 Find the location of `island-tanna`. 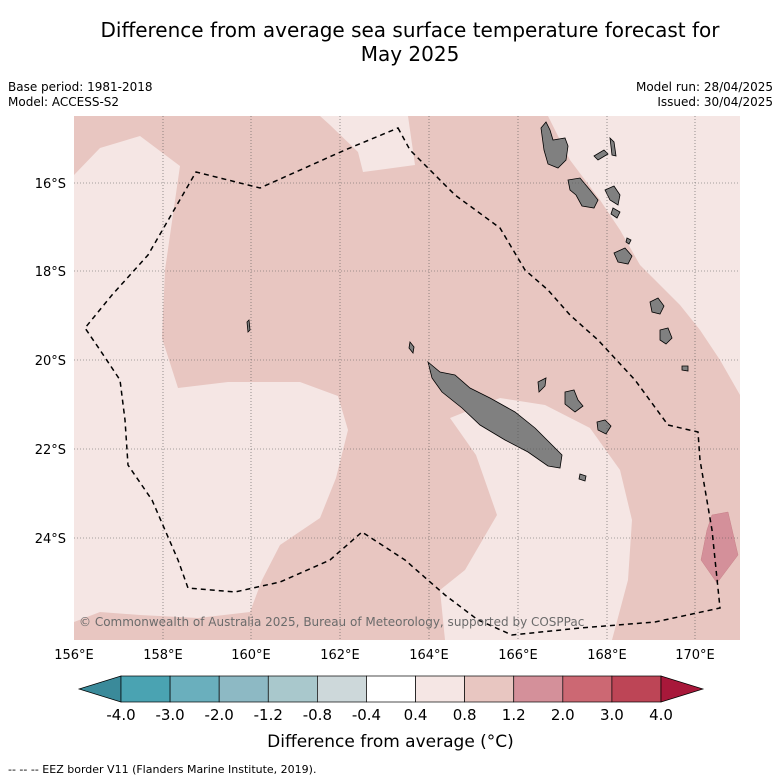

island-tanna is located at coordinates (666, 336).